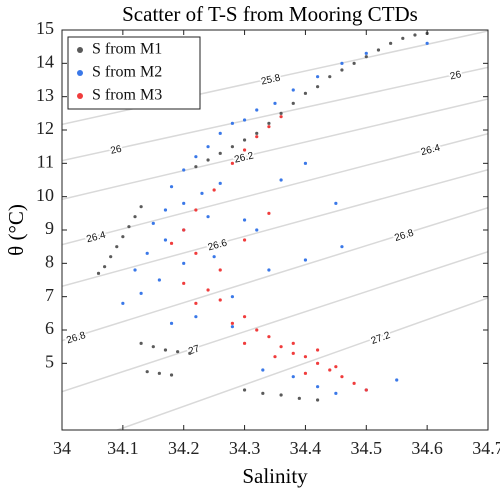  What do you see at coordinates (127, 95) in the screenshot?
I see `legend-label: S from M3` at bounding box center [127, 95].